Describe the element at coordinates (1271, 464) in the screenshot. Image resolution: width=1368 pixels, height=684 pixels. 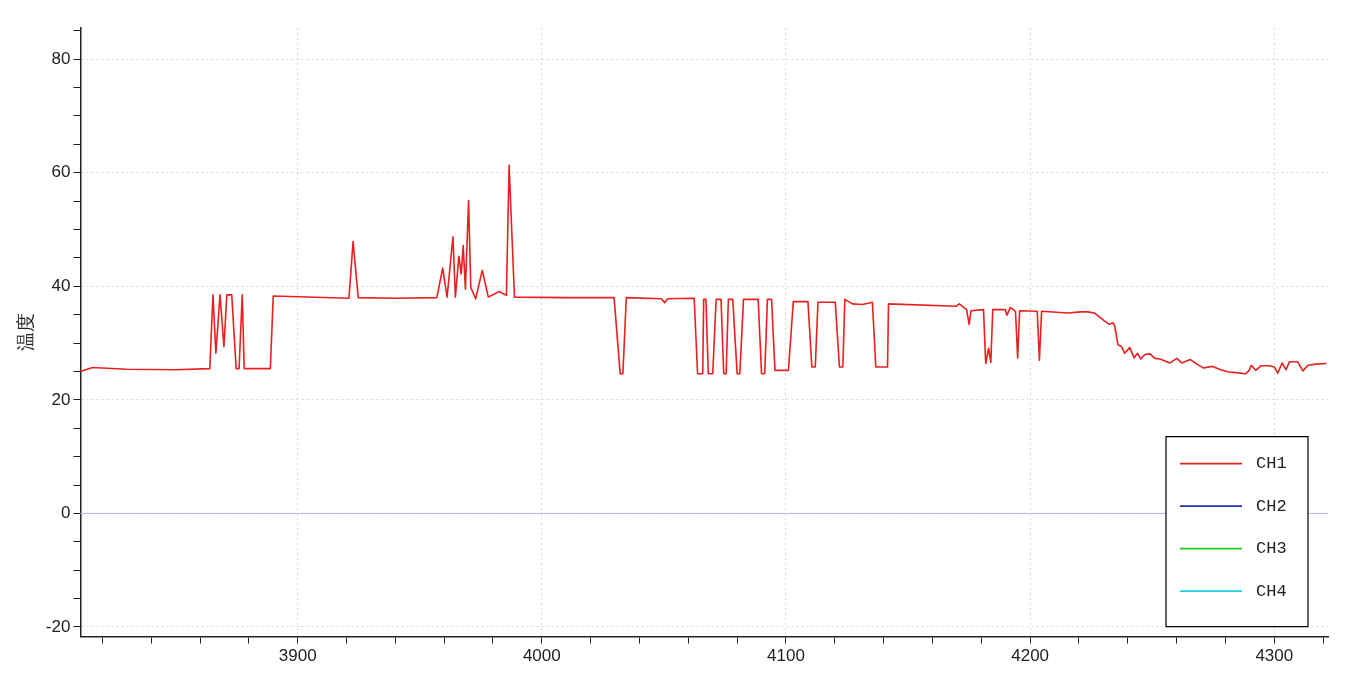
I see `legend-label: CH1` at that location.